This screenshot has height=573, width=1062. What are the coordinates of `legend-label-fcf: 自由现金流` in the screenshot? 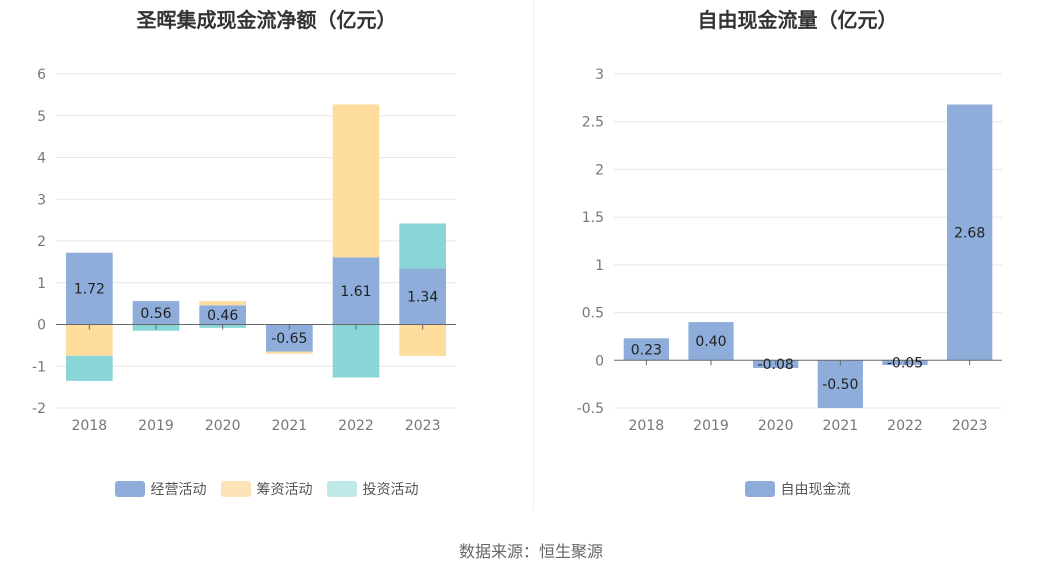 It's located at (815, 490).